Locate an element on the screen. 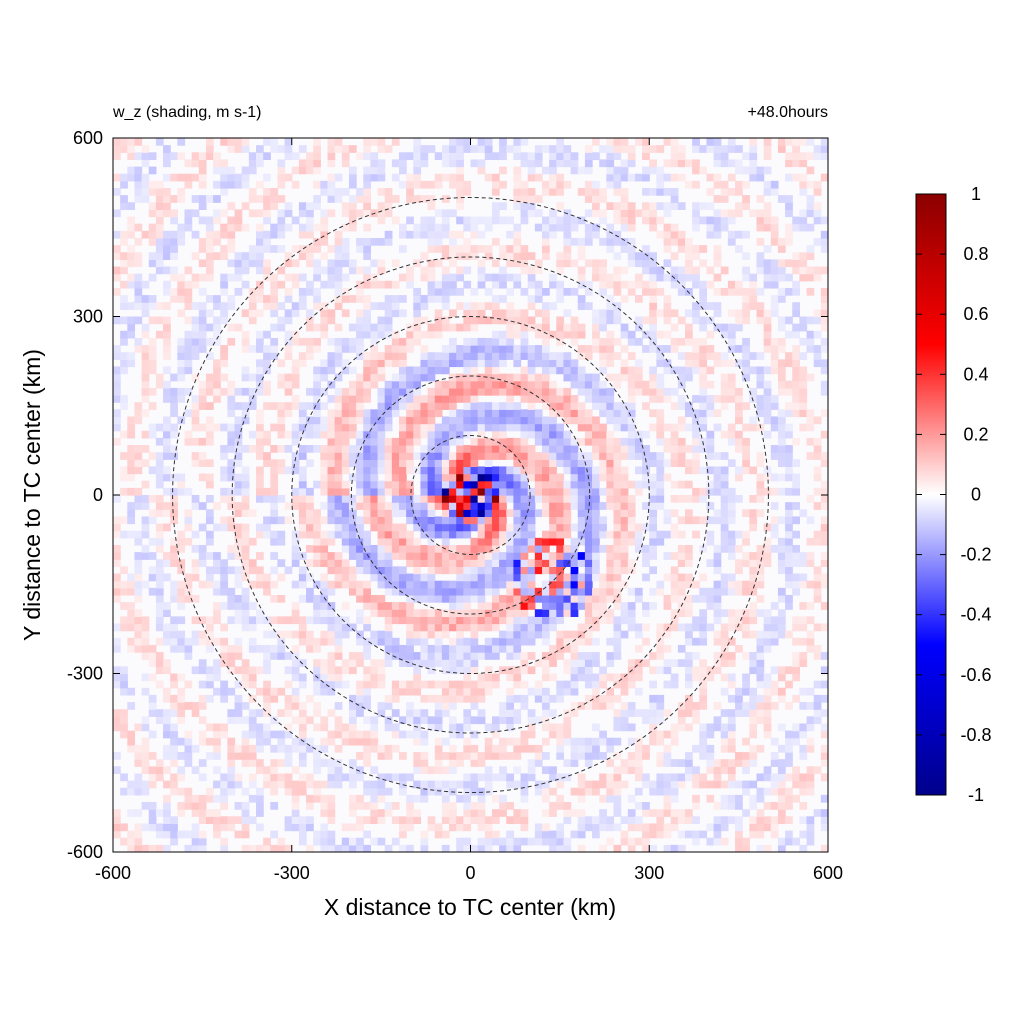  chart-title-left: w_z (shading, m s-1) is located at coordinates (187, 112).